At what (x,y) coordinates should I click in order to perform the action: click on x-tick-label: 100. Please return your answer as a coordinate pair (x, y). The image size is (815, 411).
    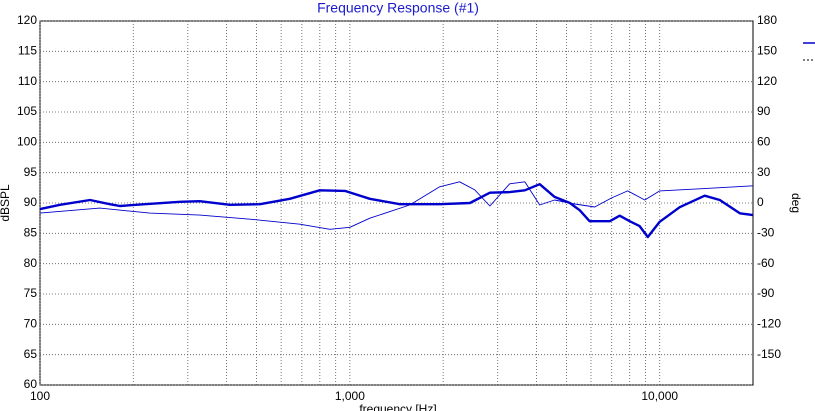
    Looking at the image, I should click on (40, 396).